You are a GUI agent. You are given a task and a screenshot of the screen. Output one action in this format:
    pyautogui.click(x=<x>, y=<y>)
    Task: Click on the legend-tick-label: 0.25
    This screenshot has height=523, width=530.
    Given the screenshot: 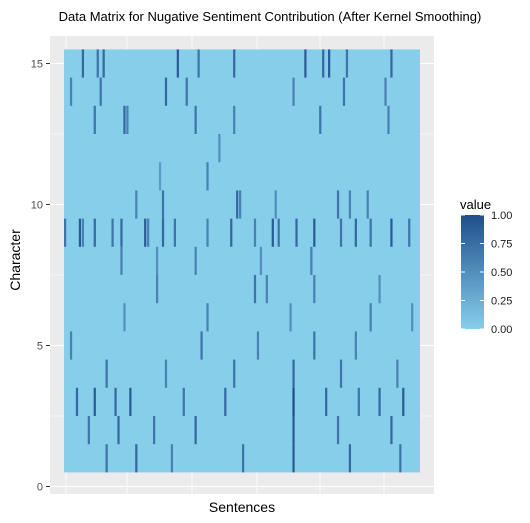 What is the action you would take?
    pyautogui.click(x=501, y=302)
    